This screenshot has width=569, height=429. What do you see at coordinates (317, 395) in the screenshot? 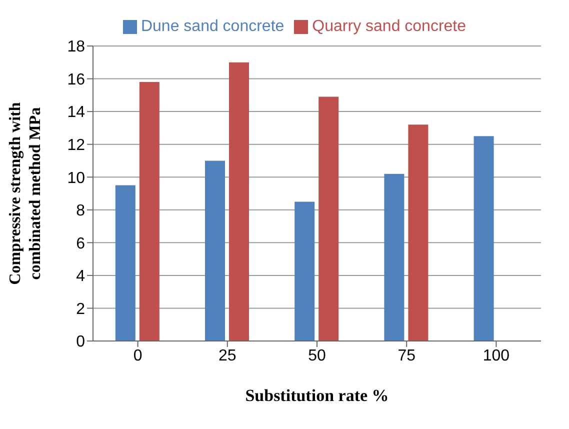
I see `x-axis-title: Substitution rate %` at bounding box center [317, 395].